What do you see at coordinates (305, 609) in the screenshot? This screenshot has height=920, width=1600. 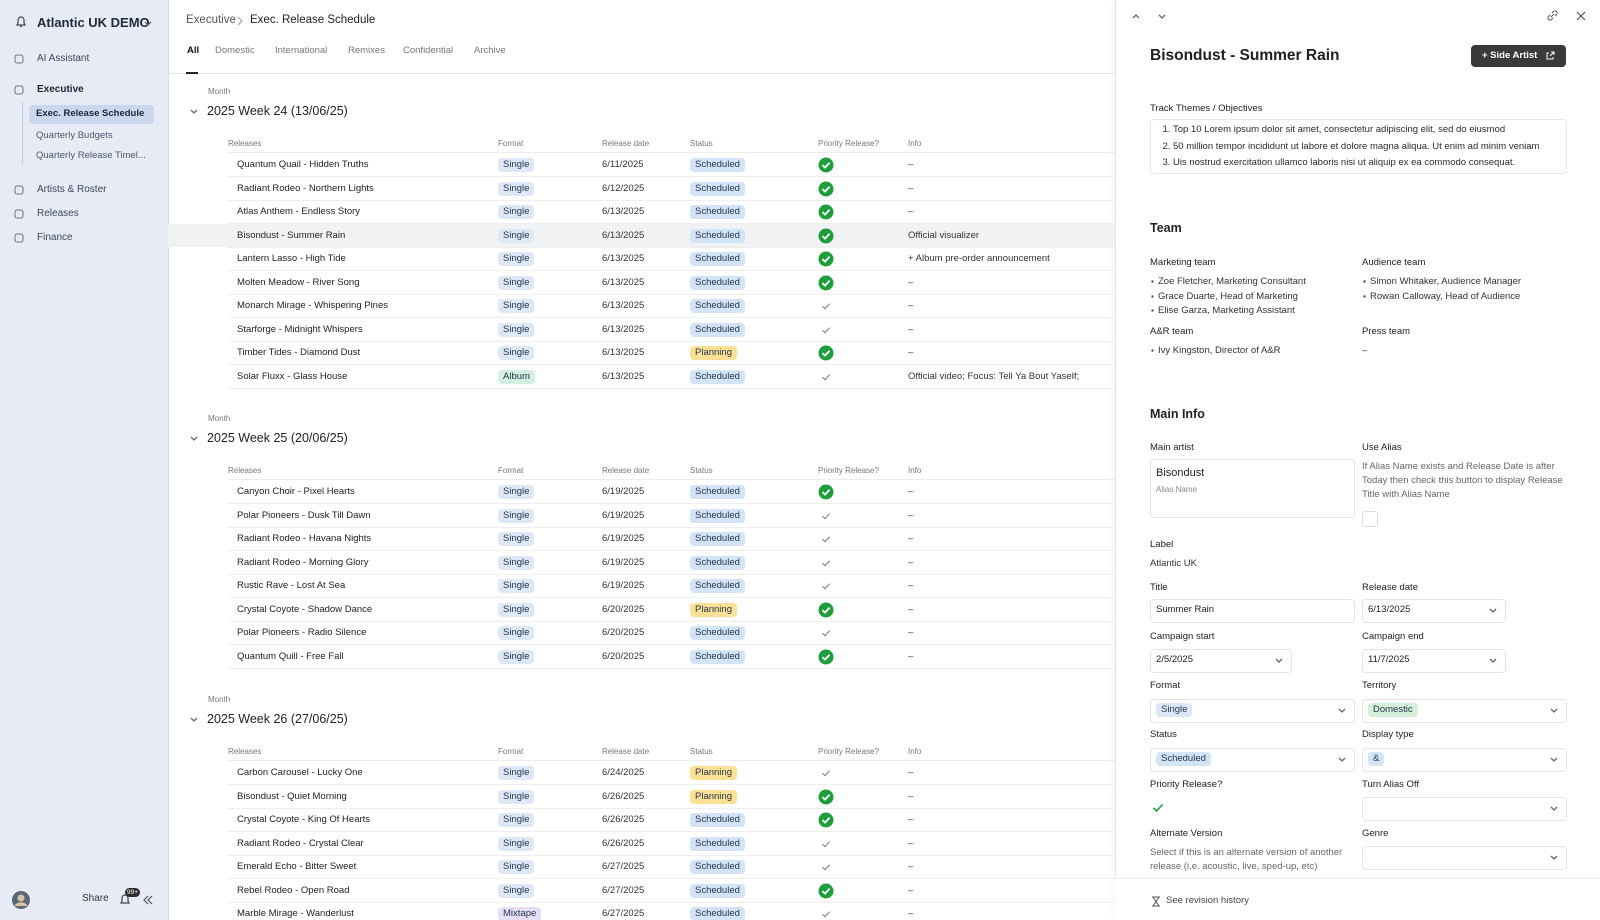 I see `release-cell: Crystal Coyote - Shadow Dance` at bounding box center [305, 609].